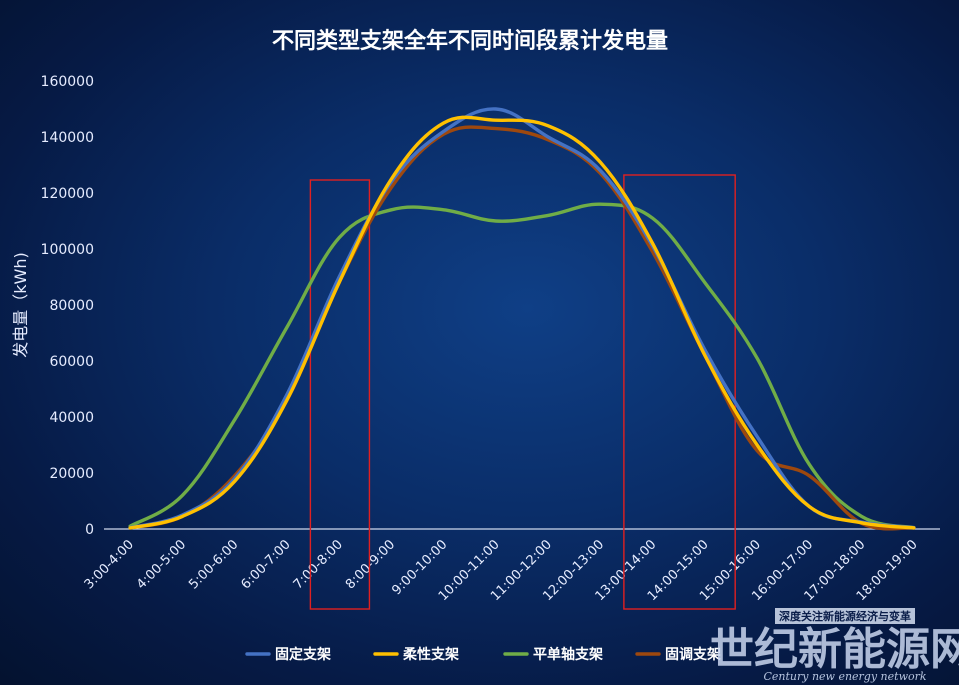 This screenshot has height=685, width=959. What do you see at coordinates (109, 564) in the screenshot?
I see `x-tick-label: 3:00-4:00` at bounding box center [109, 564].